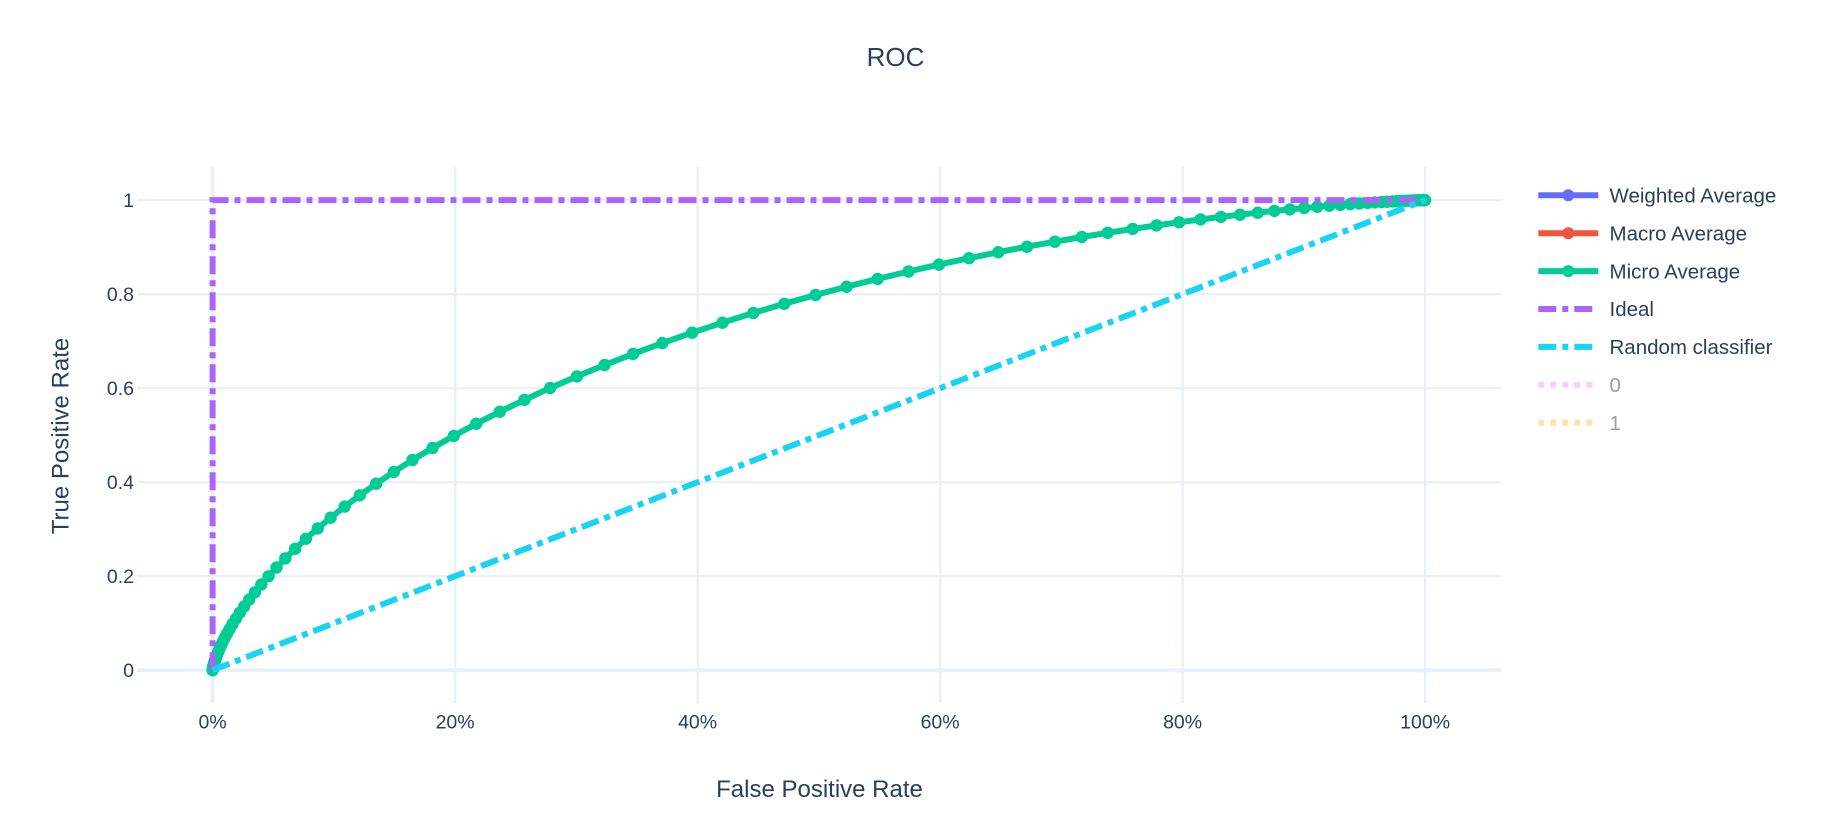 This screenshot has width=1833, height=834. I want to click on svg-text: 60%, so click(940, 722).